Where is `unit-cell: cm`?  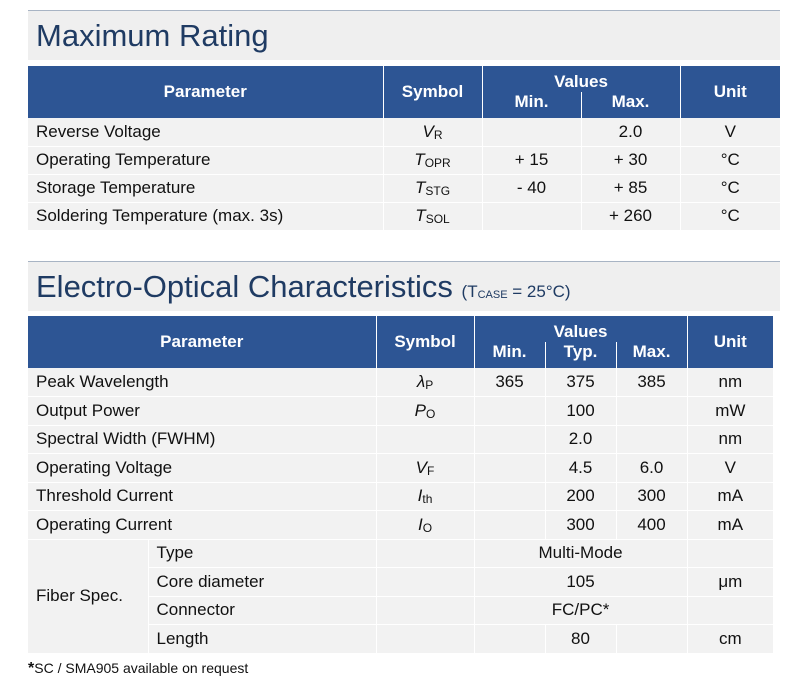 unit-cell: cm is located at coordinates (730, 639).